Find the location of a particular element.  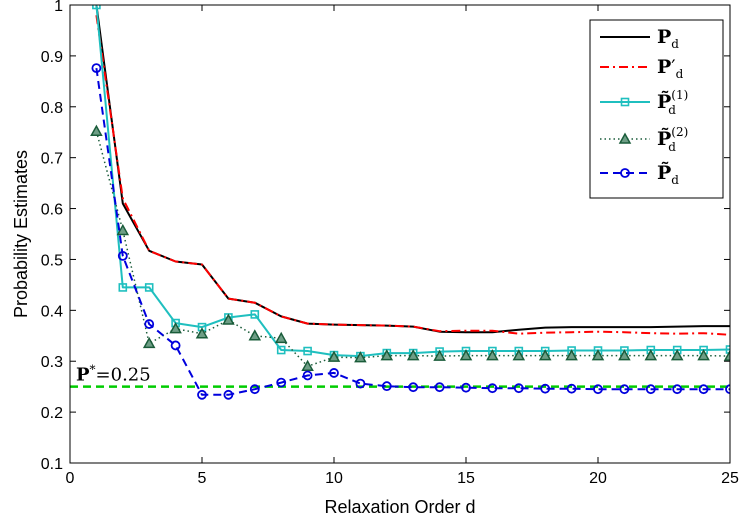

x-tick-label: 5 is located at coordinates (202, 478).